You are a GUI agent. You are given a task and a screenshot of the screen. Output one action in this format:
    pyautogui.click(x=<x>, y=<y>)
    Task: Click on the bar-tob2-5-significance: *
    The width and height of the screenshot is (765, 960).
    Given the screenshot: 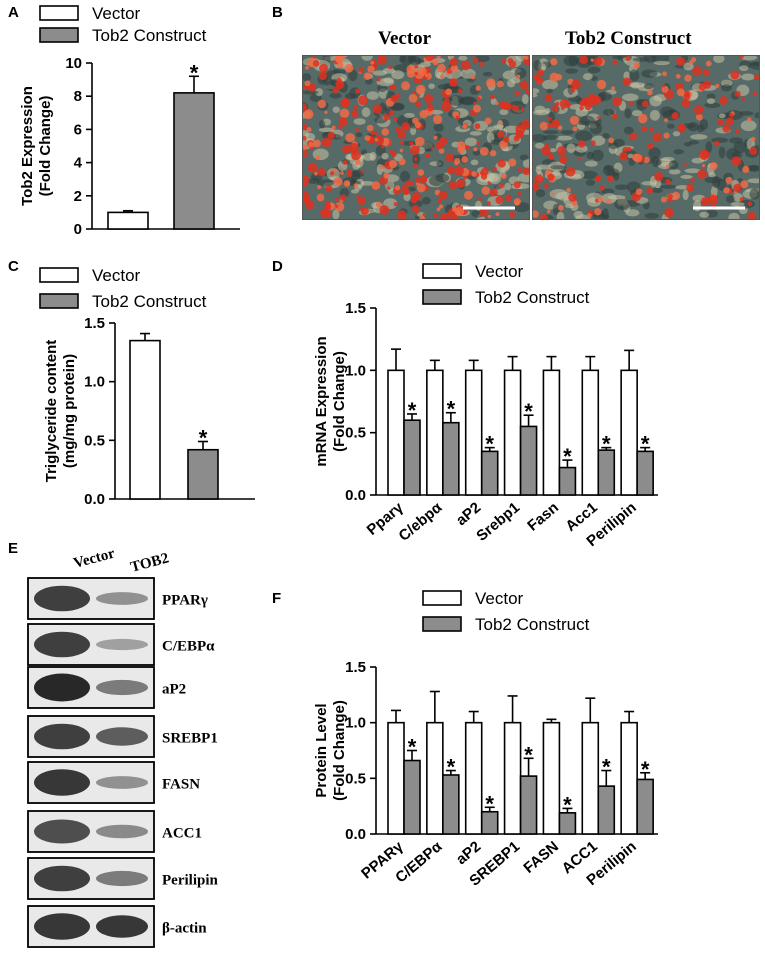 What is the action you would take?
    pyautogui.click(x=606, y=444)
    